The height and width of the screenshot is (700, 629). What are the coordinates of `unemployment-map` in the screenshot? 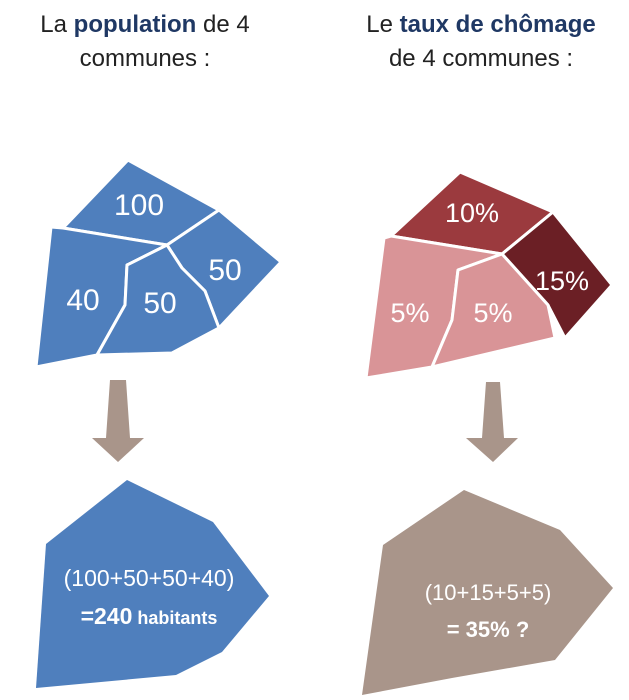 It's located at (489, 275).